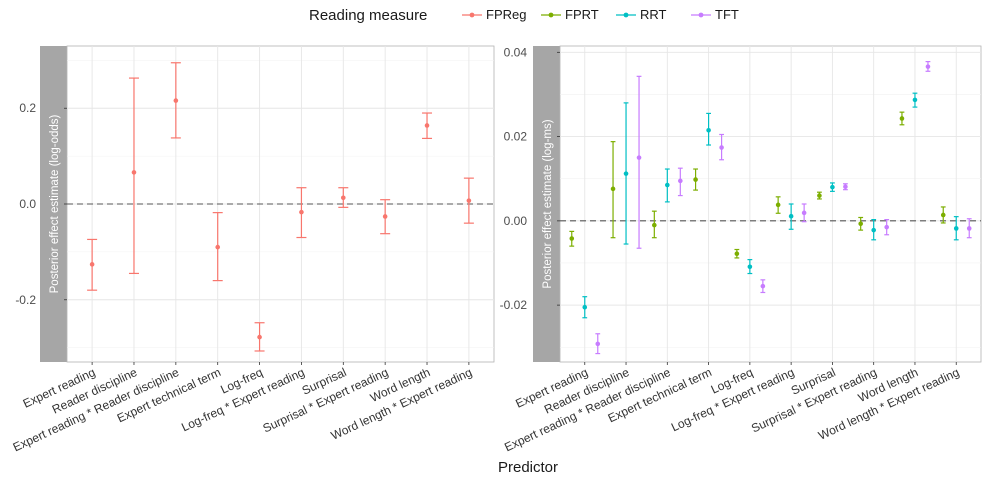  Describe the element at coordinates (582, 14) in the screenshot. I see `legend-label: FPRT` at that location.